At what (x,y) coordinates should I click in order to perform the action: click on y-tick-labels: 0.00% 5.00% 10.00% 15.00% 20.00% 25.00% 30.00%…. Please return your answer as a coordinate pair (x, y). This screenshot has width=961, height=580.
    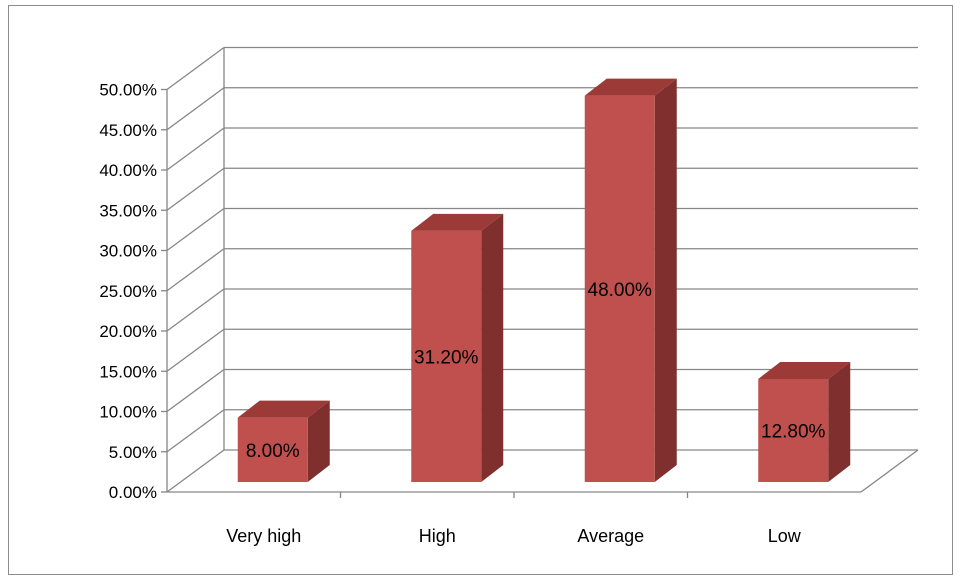
    Looking at the image, I should click on (133, 291).